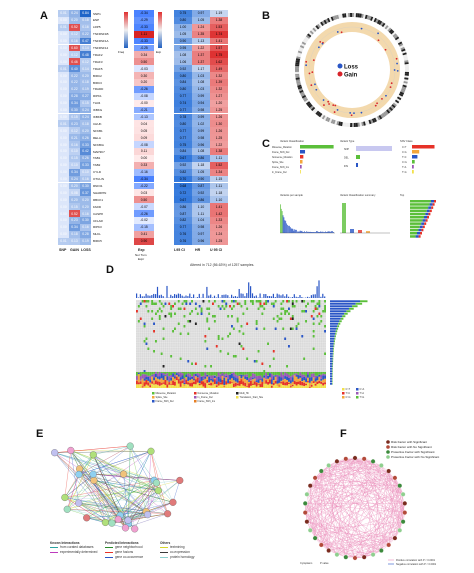 The width and height of the screenshot is (474, 573). Describe the element at coordinates (85, 179) in the screenshot. I see `heatmap-cell: 0.16` at that location.